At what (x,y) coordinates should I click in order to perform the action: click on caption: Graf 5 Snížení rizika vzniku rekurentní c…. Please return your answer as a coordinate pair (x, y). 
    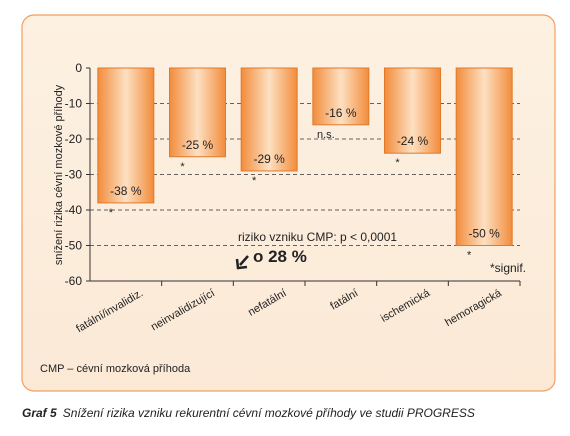
    Looking at the image, I should click on (248, 413).